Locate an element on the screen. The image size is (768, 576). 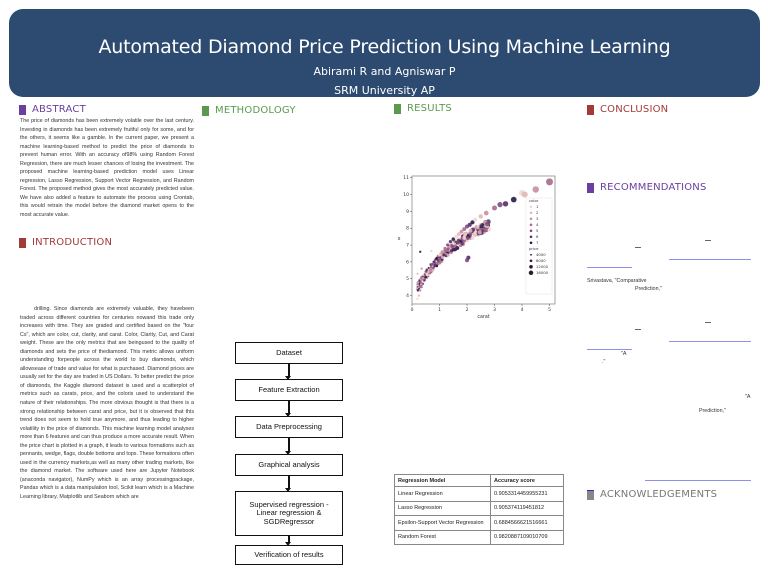
svg-text: 12000 is located at coordinates (542, 266).